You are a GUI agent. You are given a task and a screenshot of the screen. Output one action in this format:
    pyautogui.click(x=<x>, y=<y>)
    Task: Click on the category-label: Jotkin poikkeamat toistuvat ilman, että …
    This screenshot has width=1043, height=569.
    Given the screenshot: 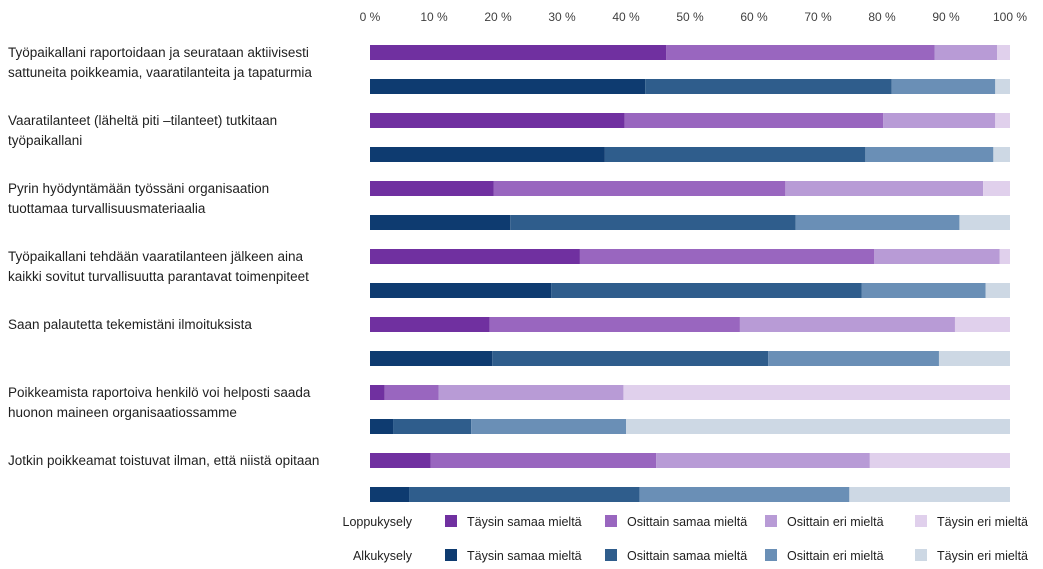 What is the action you would take?
    pyautogui.click(x=163, y=460)
    